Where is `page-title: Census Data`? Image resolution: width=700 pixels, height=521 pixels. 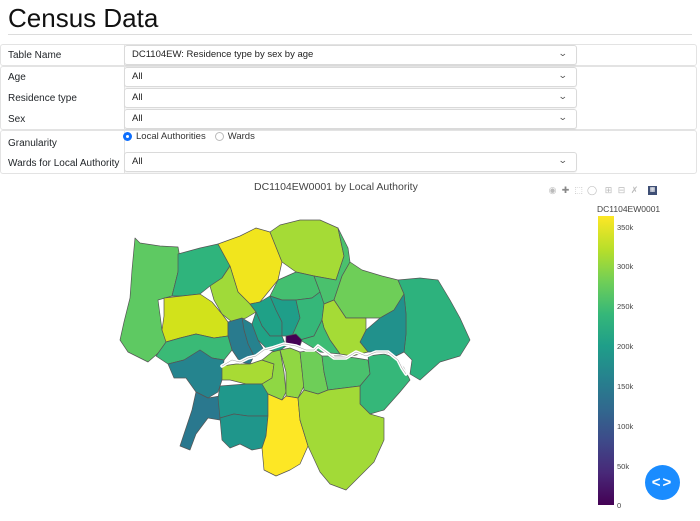
page-title: Census Data is located at coordinates (83, 18).